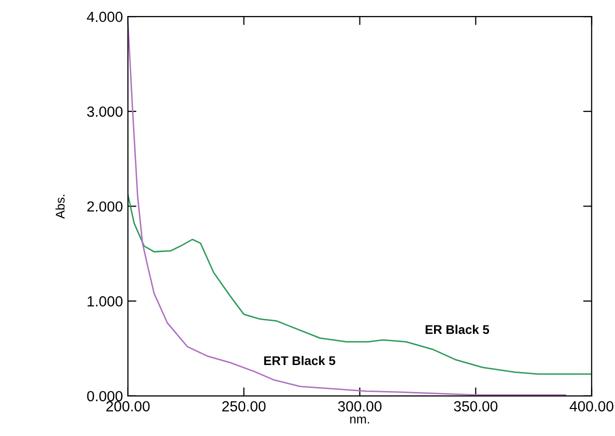  What do you see at coordinates (360, 420) in the screenshot?
I see `x-axis-title: nm.` at bounding box center [360, 420].